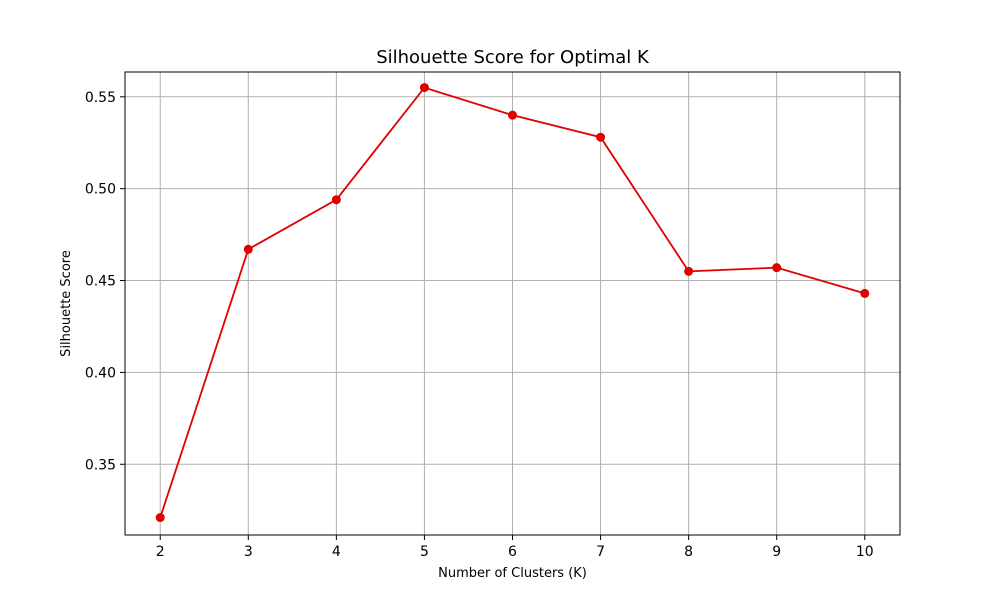 The width and height of the screenshot is (1000, 604). I want to click on y-tick-label: 0.55, so click(100, 98).